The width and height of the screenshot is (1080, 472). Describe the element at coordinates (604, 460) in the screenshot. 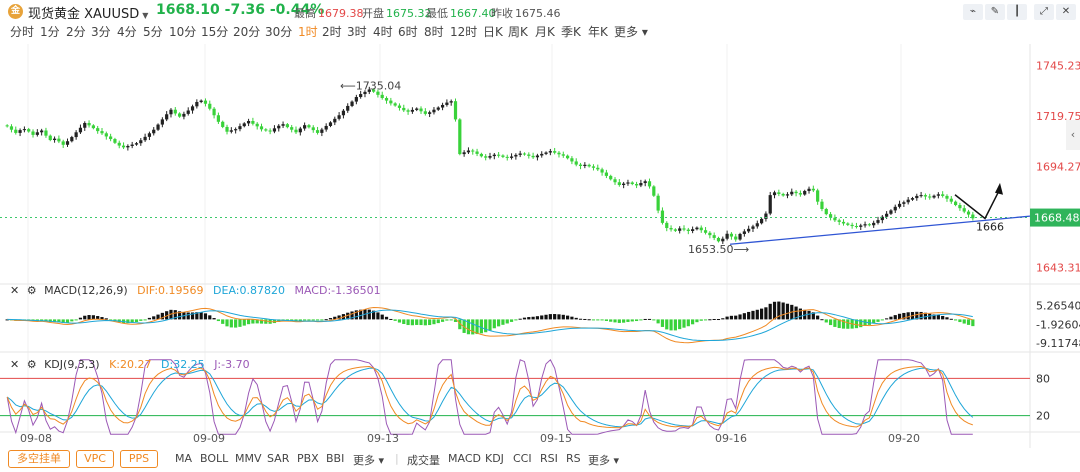

I see `sub-indicator-6: 更多 ▾` at that location.